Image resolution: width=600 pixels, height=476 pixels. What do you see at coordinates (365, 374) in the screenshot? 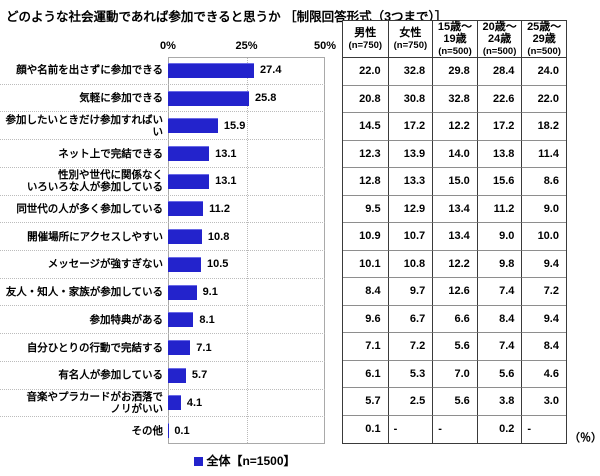
I see `table-cell: 6.1` at bounding box center [365, 374].